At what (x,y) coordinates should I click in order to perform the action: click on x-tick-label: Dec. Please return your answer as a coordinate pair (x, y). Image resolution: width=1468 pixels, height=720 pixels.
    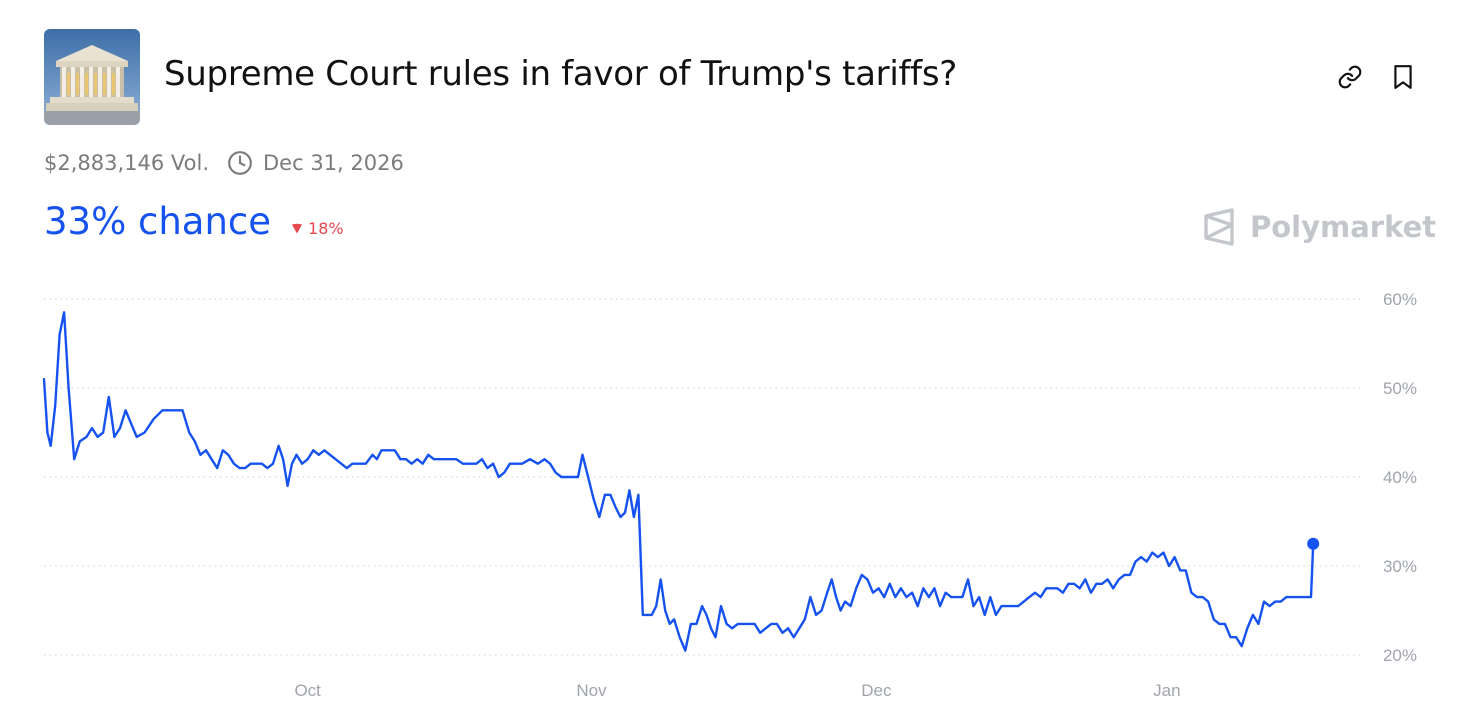
    Looking at the image, I should click on (876, 690).